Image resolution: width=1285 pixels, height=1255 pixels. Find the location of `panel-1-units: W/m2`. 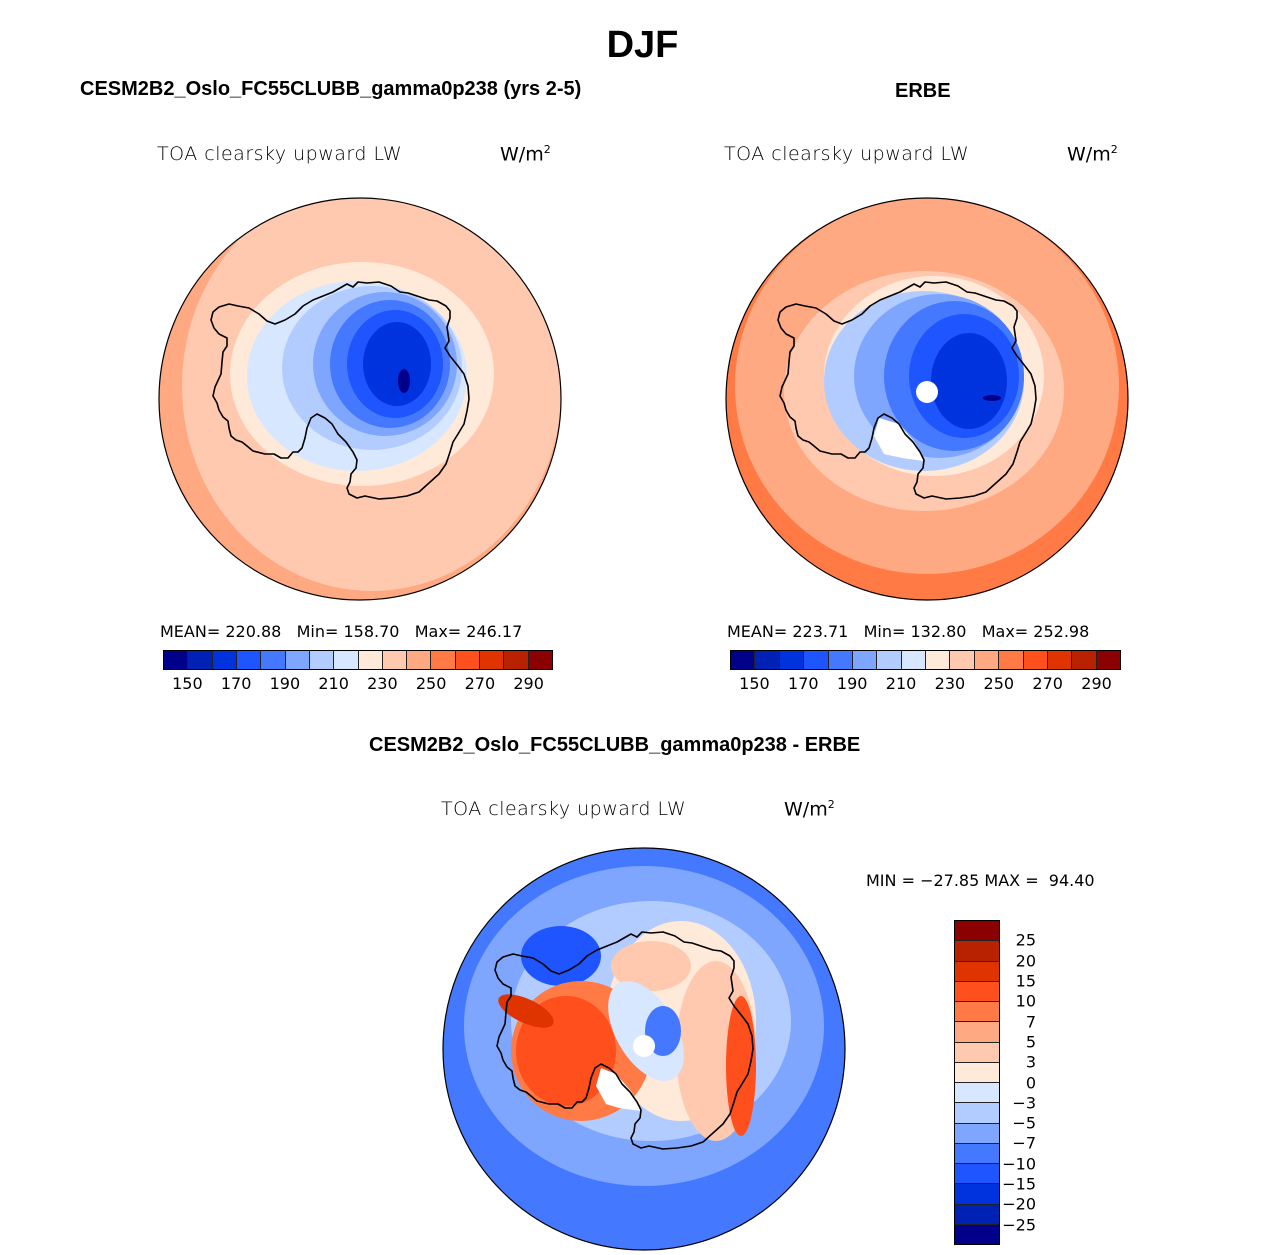

panel-1-units: W/m2 is located at coordinates (525, 154).